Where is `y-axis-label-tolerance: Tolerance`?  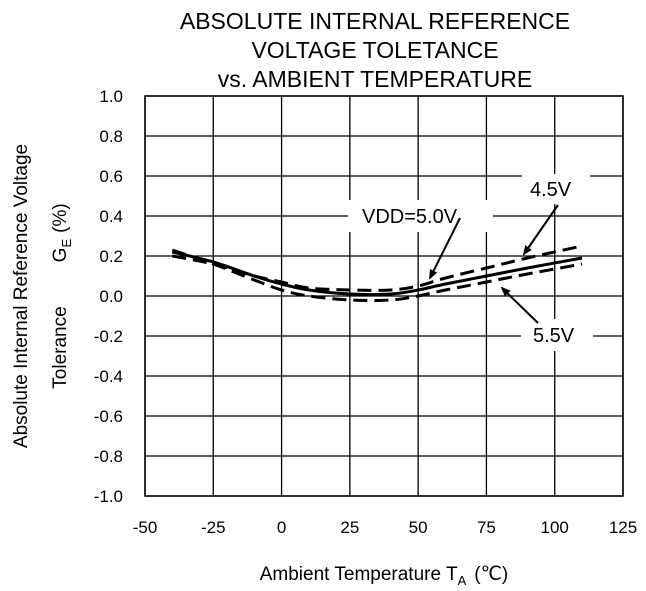 y-axis-label-tolerance: Tolerance is located at coordinates (60, 347).